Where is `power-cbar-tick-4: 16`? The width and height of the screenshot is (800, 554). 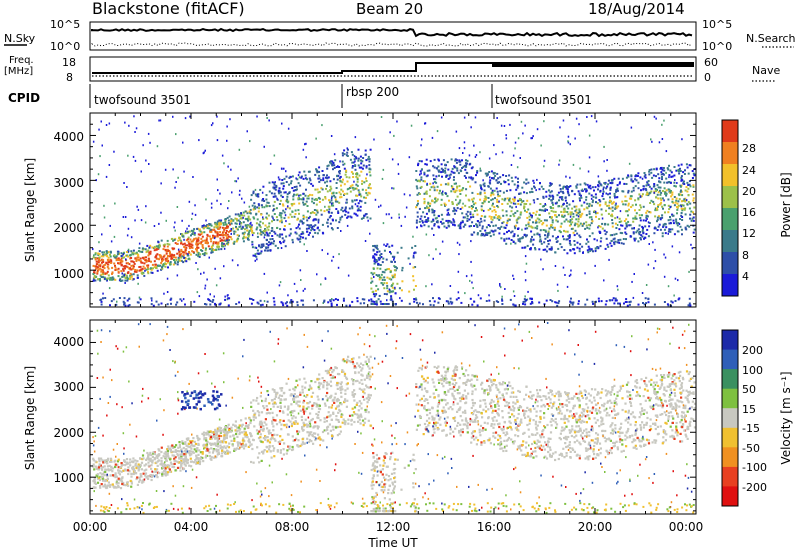
power-cbar-tick-4: 16 is located at coordinates (749, 212).